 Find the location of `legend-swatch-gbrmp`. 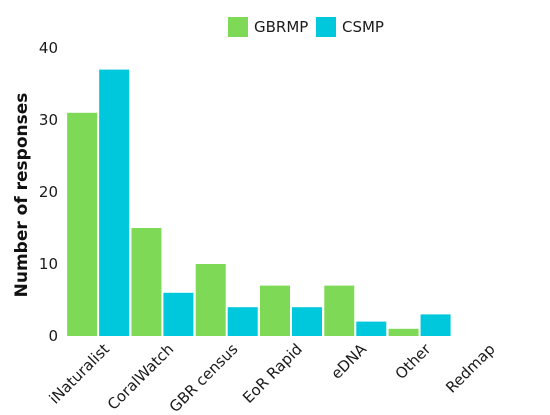

legend-swatch-gbrmp is located at coordinates (238, 27).